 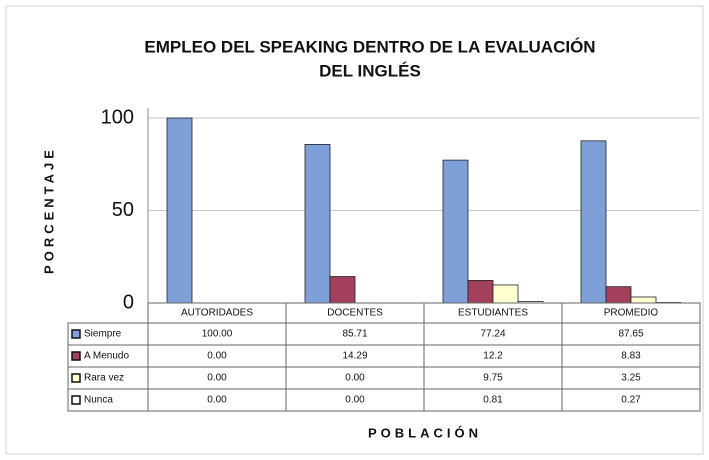 I want to click on table-value: 14.29, so click(x=354, y=356).